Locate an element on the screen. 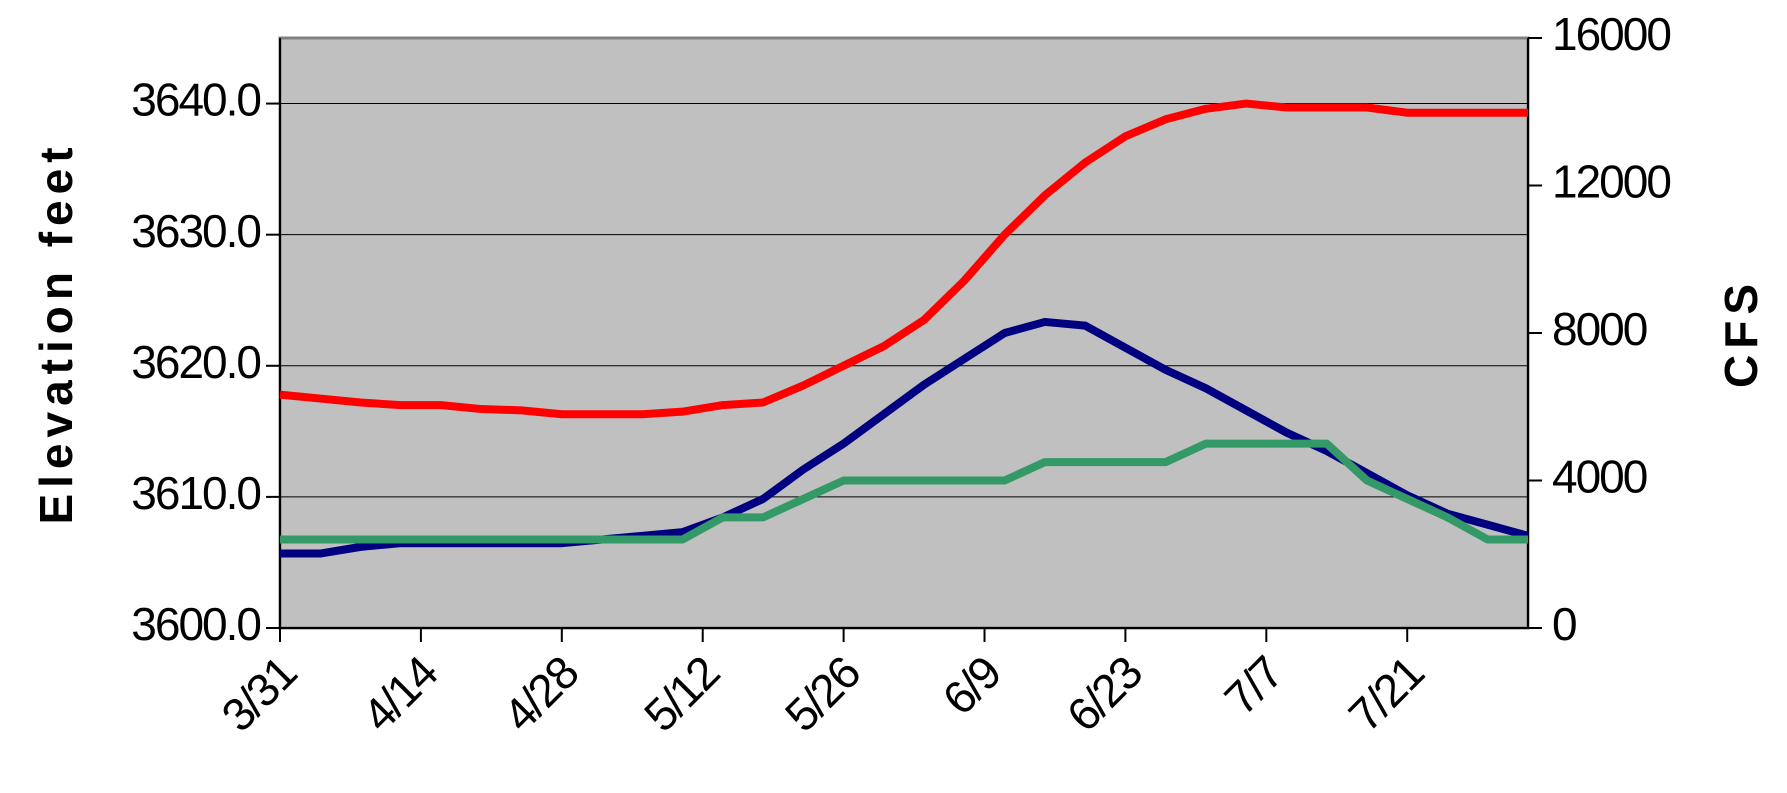 This screenshot has width=1787, height=793. y2-tick-label: 12000 is located at coordinates (1611, 182).